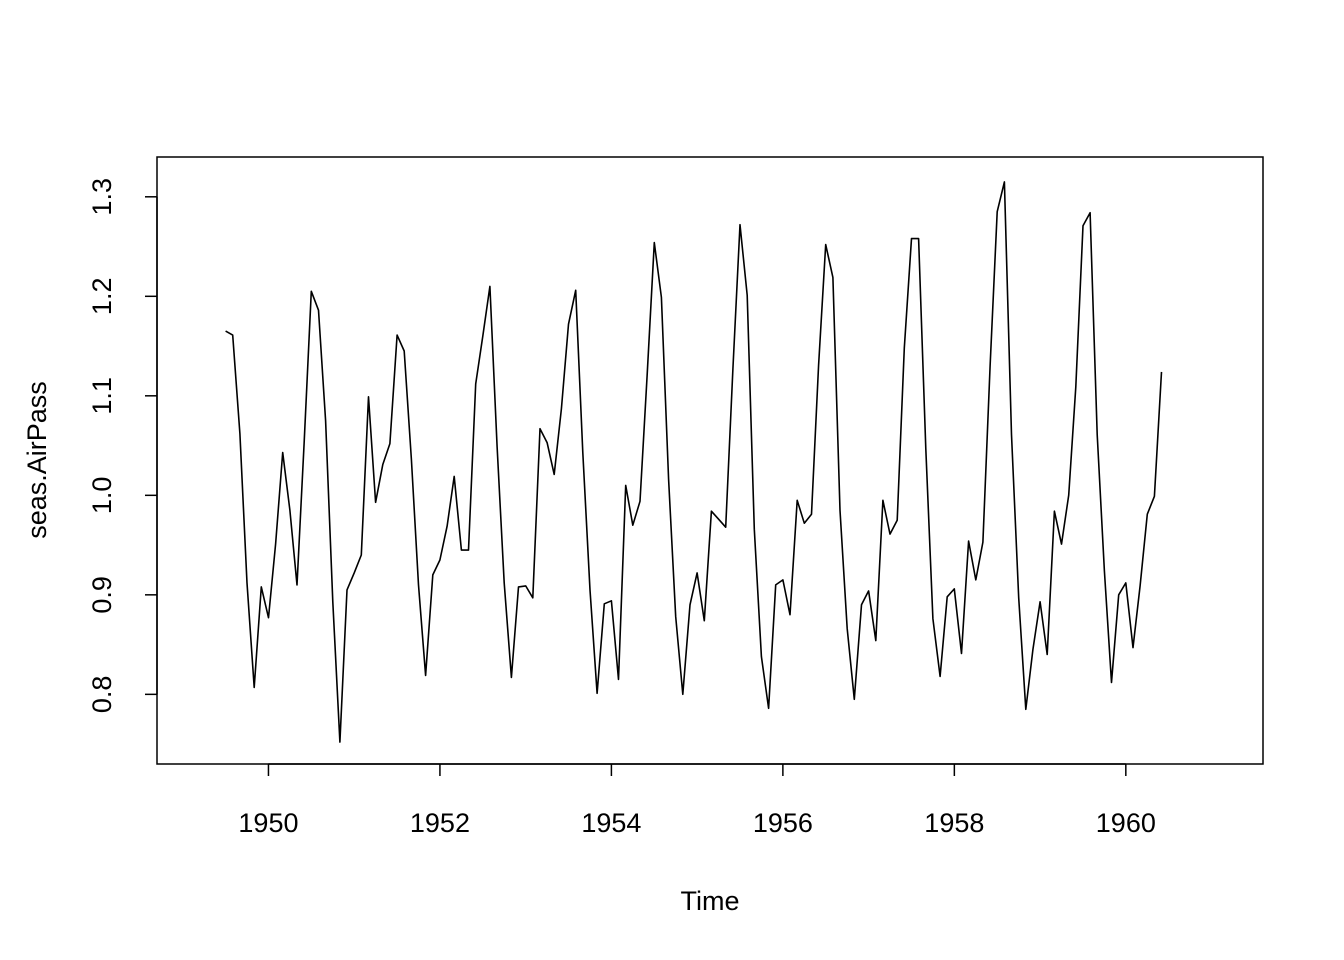 This screenshot has height=960, width=1344. Describe the element at coordinates (122, 446) in the screenshot. I see `y-axis: 0.8 0.9 1.0 1.1 1.2 1.3` at that location.